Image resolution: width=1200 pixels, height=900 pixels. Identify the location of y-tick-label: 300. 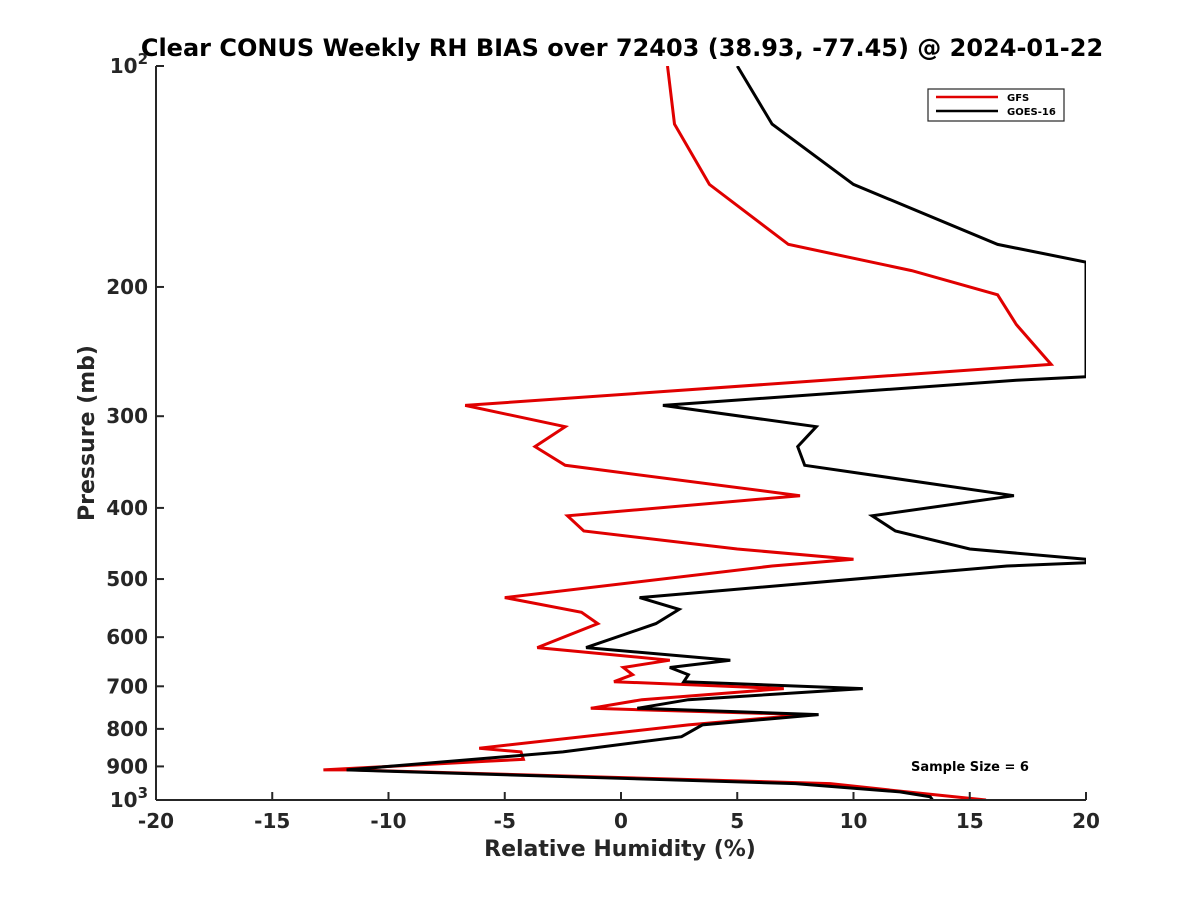
(127, 416).